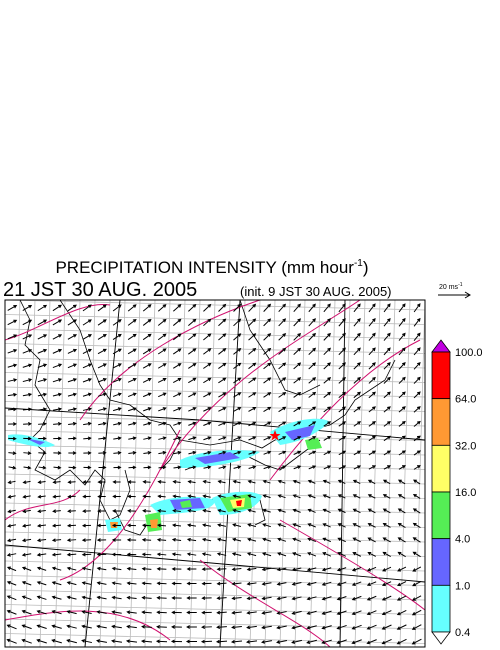 This screenshot has width=500, height=650. What do you see at coordinates (441, 562) in the screenshot?
I see `colorbar-segment` at bounding box center [441, 562].